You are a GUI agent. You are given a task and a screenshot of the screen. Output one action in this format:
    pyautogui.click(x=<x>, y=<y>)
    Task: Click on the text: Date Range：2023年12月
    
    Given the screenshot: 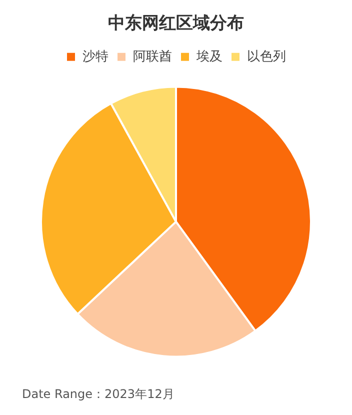 What is the action you would take?
    pyautogui.click(x=98, y=394)
    